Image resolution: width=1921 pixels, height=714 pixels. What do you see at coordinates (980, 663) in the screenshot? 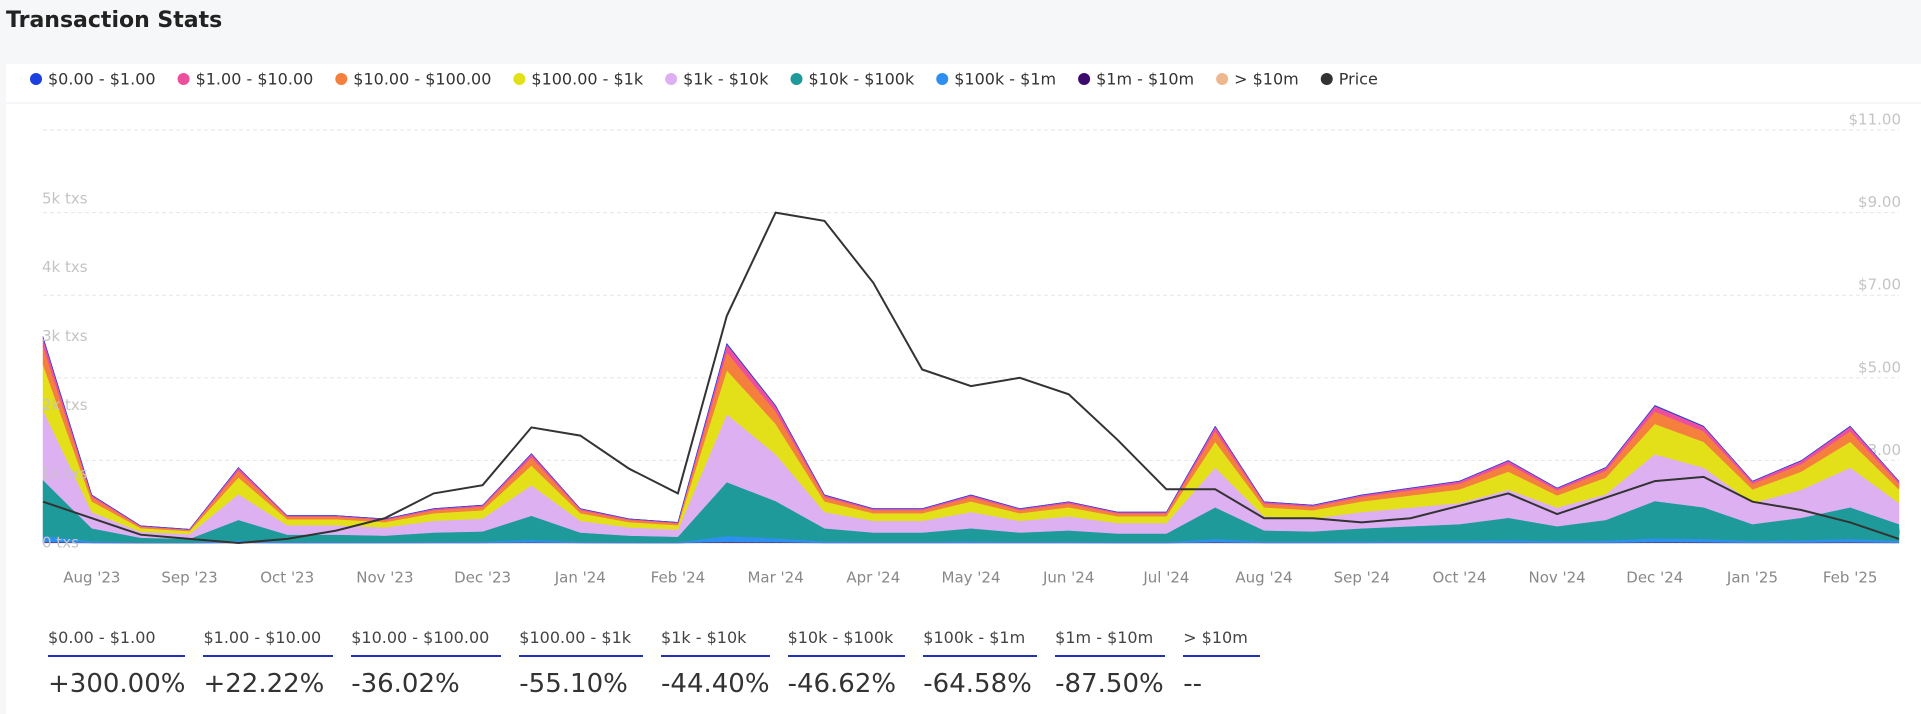
I see `stat-item: $100k - $1m -64.58%` at bounding box center [980, 663].